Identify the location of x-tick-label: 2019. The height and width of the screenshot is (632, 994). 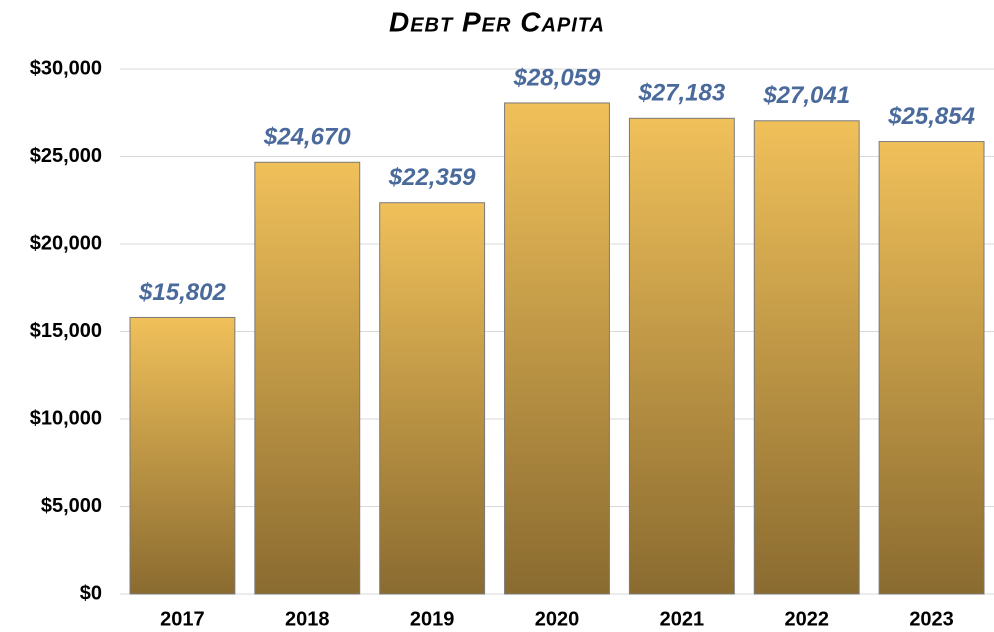
(432, 619).